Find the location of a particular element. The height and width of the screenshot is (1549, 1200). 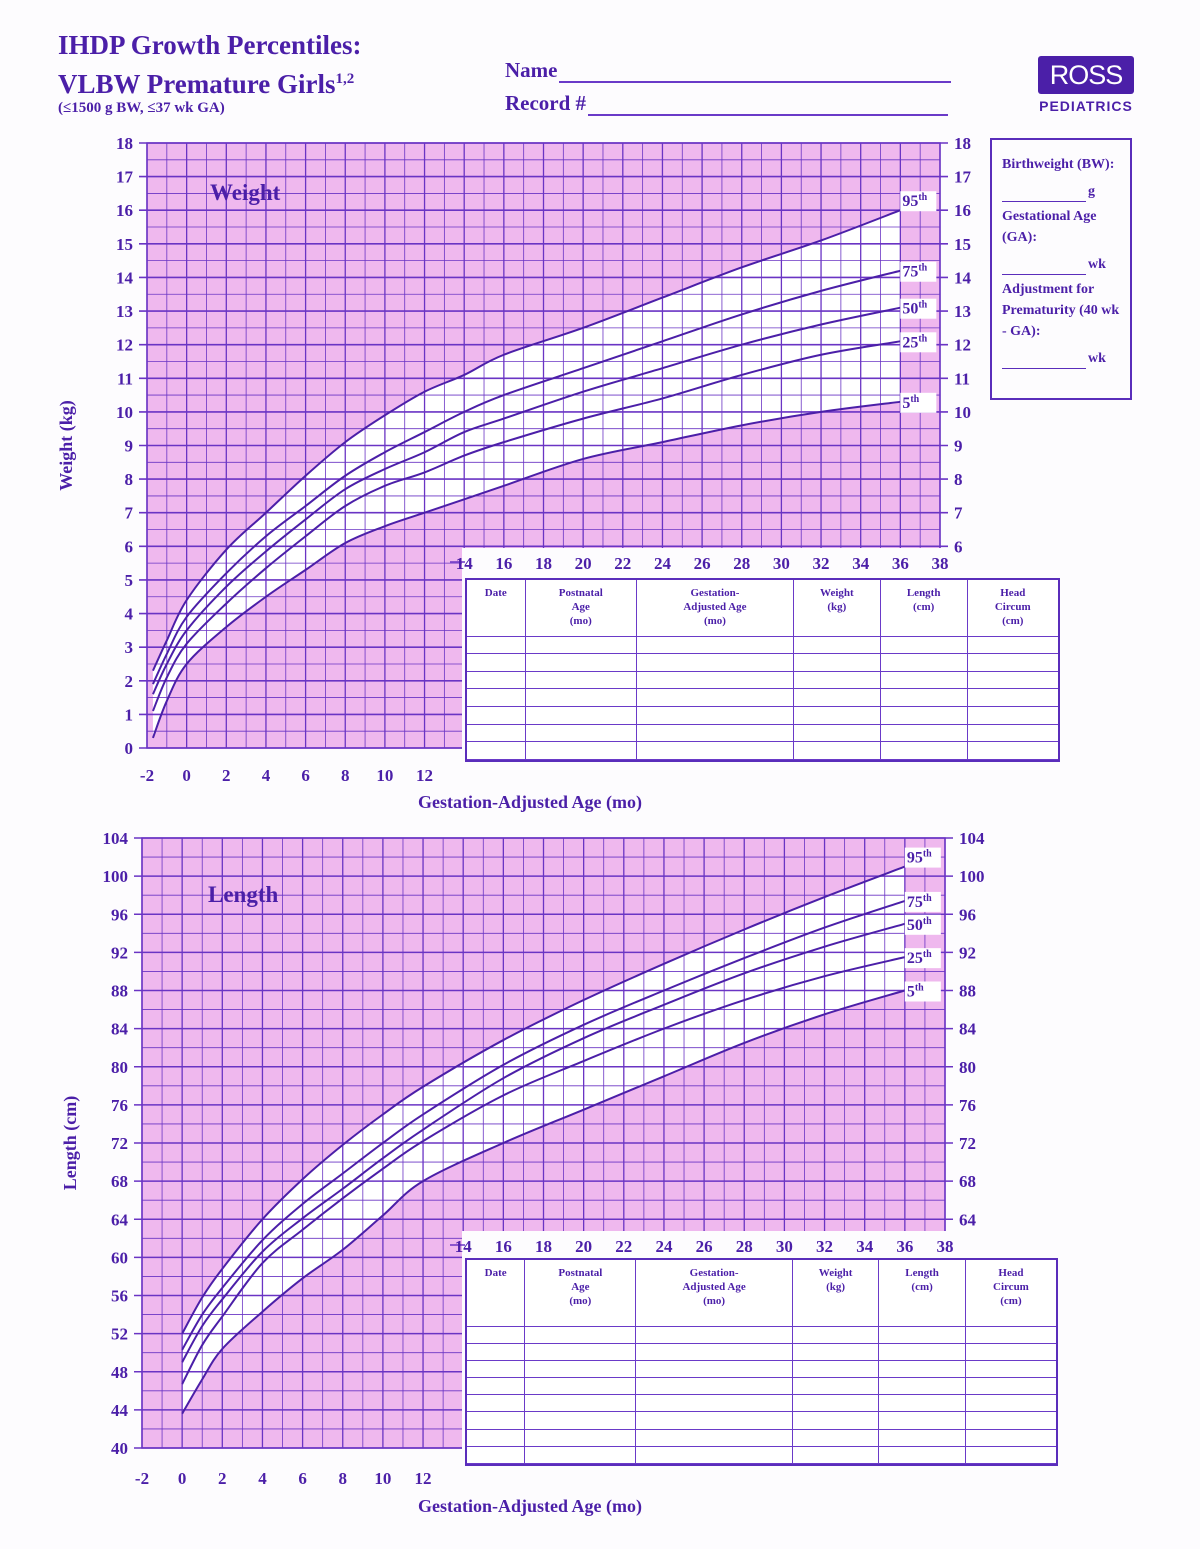

record-field: Record # is located at coordinates (727, 103).